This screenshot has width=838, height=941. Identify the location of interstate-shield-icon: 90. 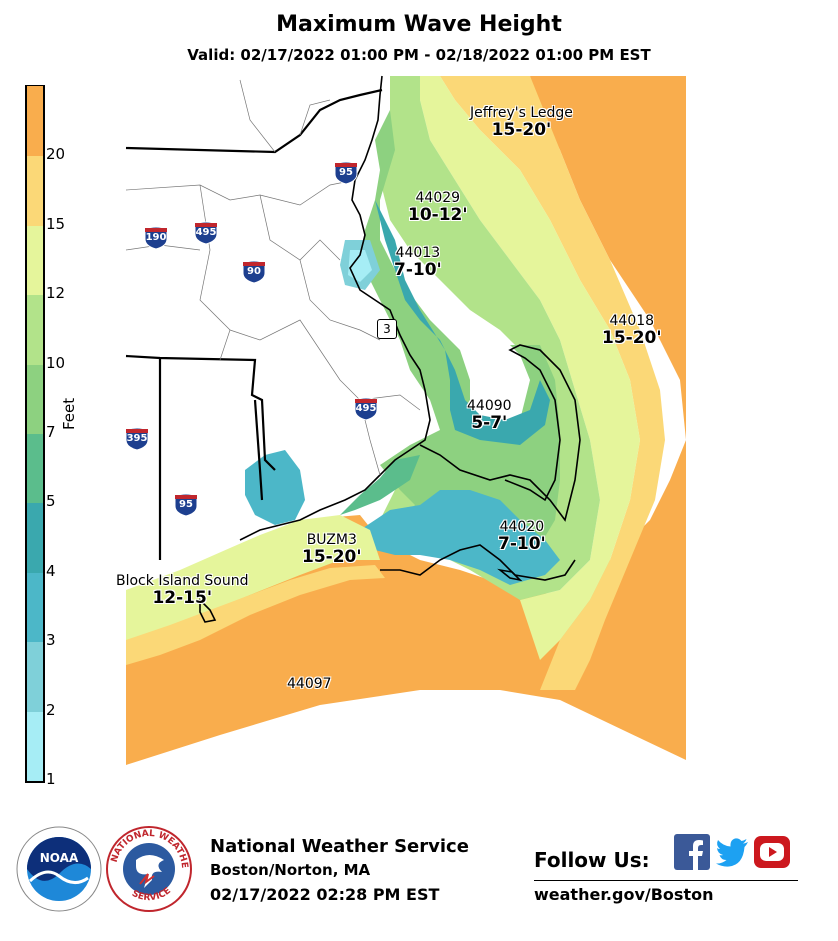
(254, 271).